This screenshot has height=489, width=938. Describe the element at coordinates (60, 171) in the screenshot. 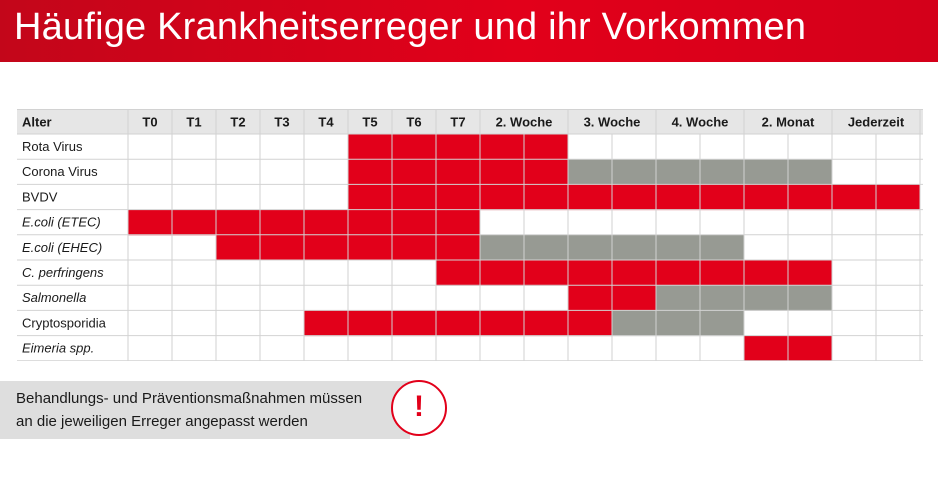

I see `row-label: Corona Virus` at that location.